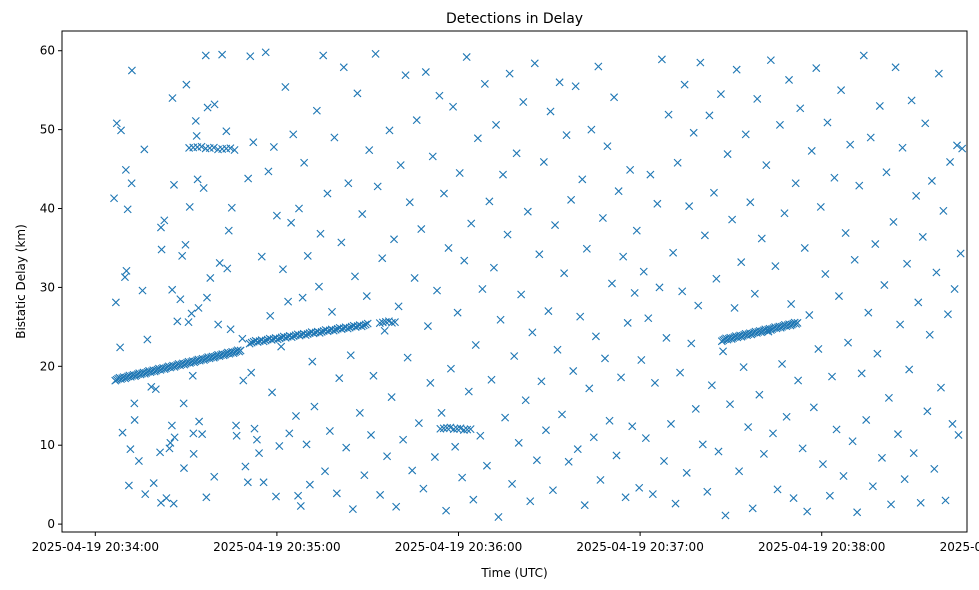  What do you see at coordinates (51, 524) in the screenshot?
I see `y-tick-label: 0` at bounding box center [51, 524].